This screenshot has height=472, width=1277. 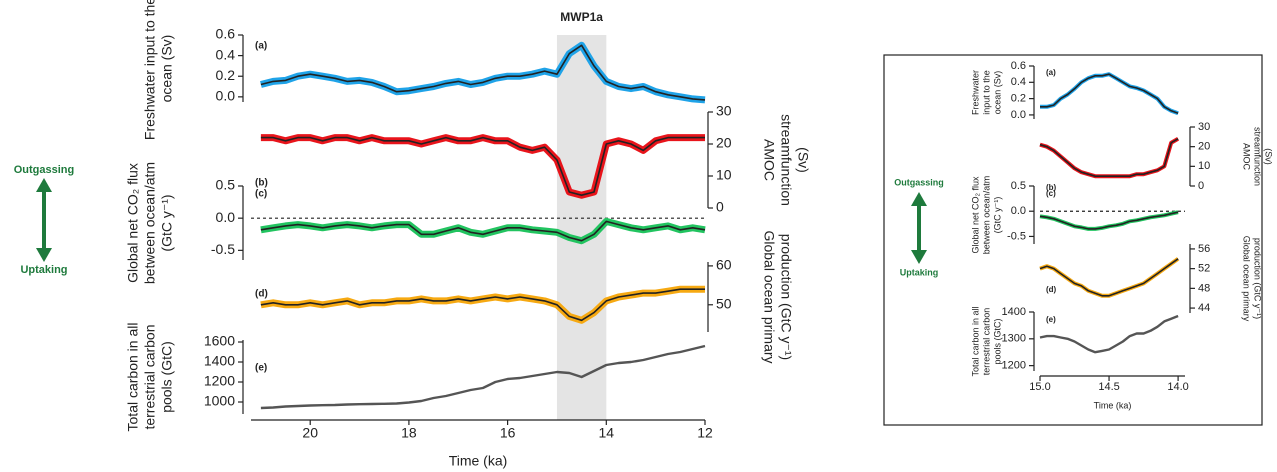 What do you see at coordinates (724, 303) in the screenshot?
I see `y-tick-label: 50` at bounding box center [724, 303].